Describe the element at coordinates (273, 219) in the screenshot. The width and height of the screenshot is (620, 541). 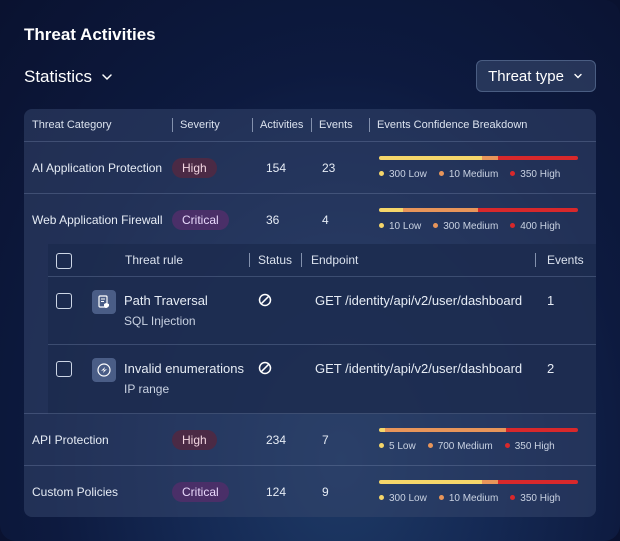
I see `activities-value: 36` at that location.